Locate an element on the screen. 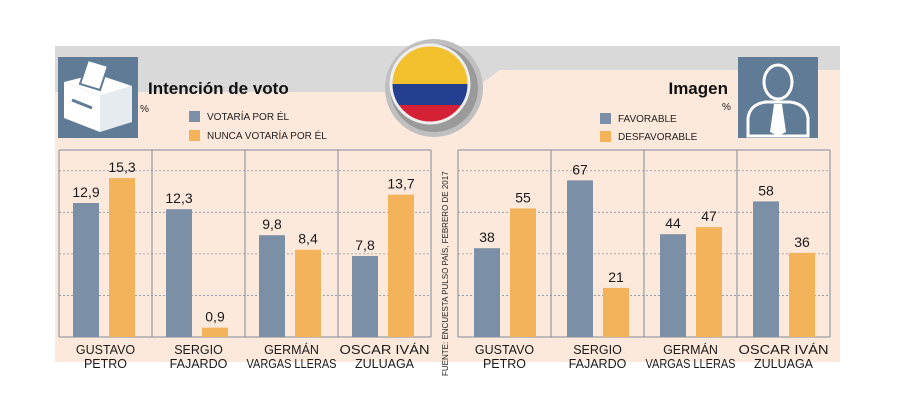 The height and width of the screenshot is (413, 900). unit-label-left: % is located at coordinates (144, 109).